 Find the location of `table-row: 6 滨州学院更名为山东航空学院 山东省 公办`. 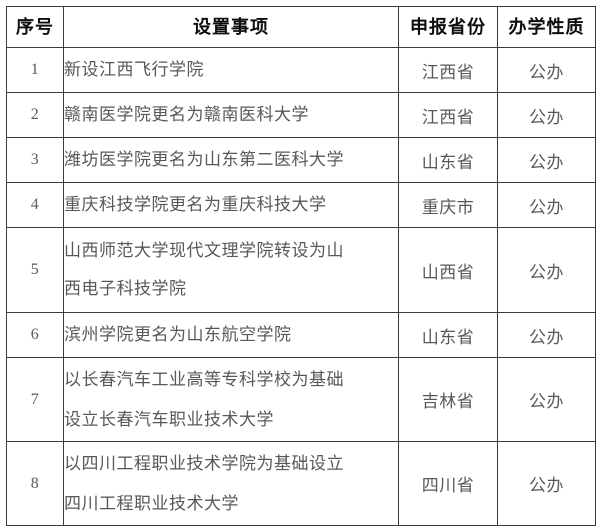

table-row: 6 滨州学院更名为山东航空学院 山东省 公办 is located at coordinates (301, 335).